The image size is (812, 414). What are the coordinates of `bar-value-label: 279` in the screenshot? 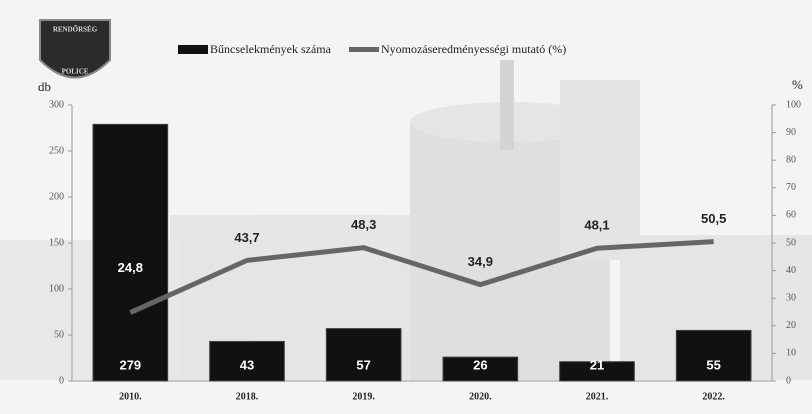 It's located at (130, 364).